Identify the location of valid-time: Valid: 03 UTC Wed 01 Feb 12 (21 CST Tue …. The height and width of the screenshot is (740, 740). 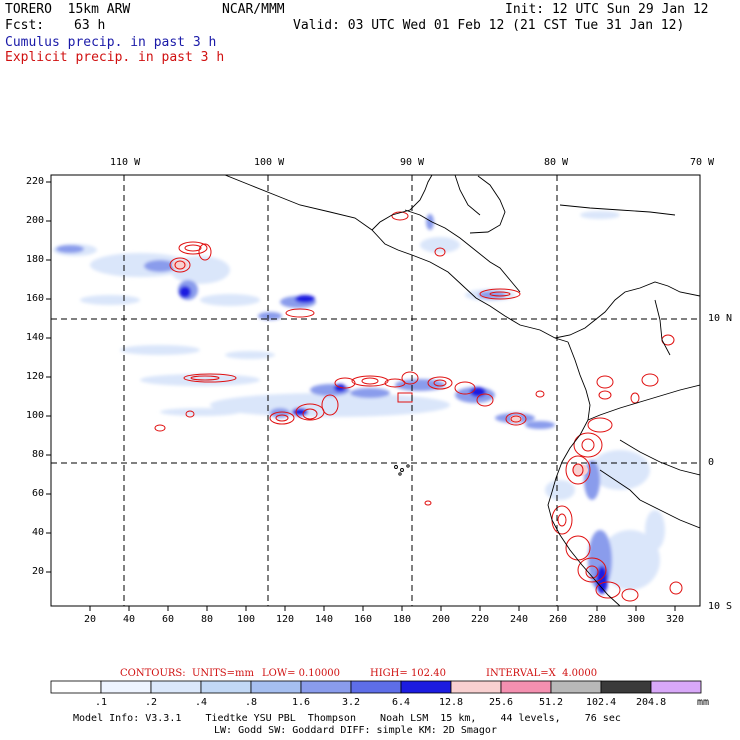
(489, 25).